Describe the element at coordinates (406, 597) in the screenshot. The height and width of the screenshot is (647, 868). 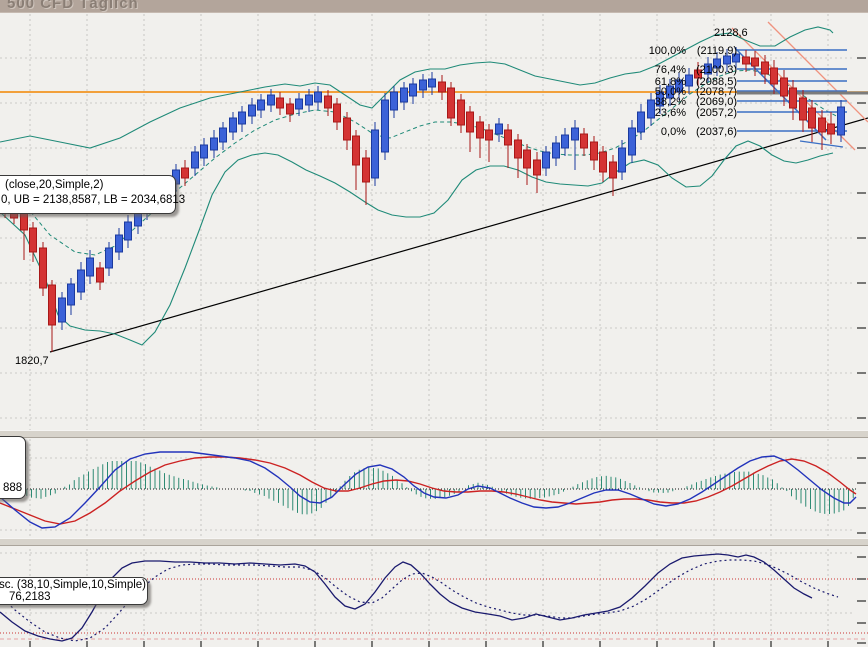
I see `stochastic-k-line` at that location.